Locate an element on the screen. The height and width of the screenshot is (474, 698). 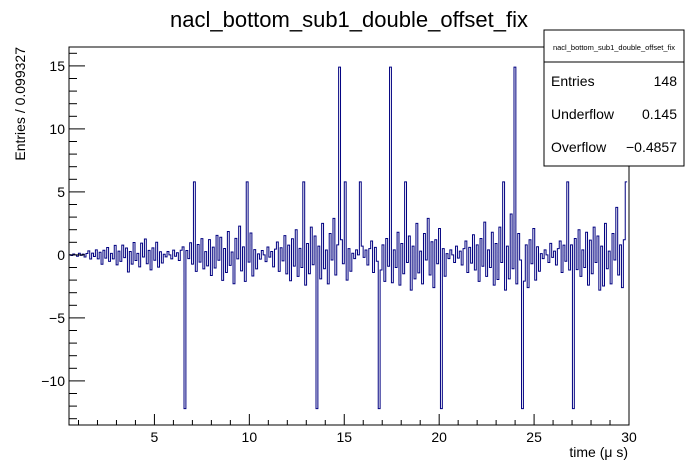
y-tick-label-0: 0 is located at coordinates (61, 255).